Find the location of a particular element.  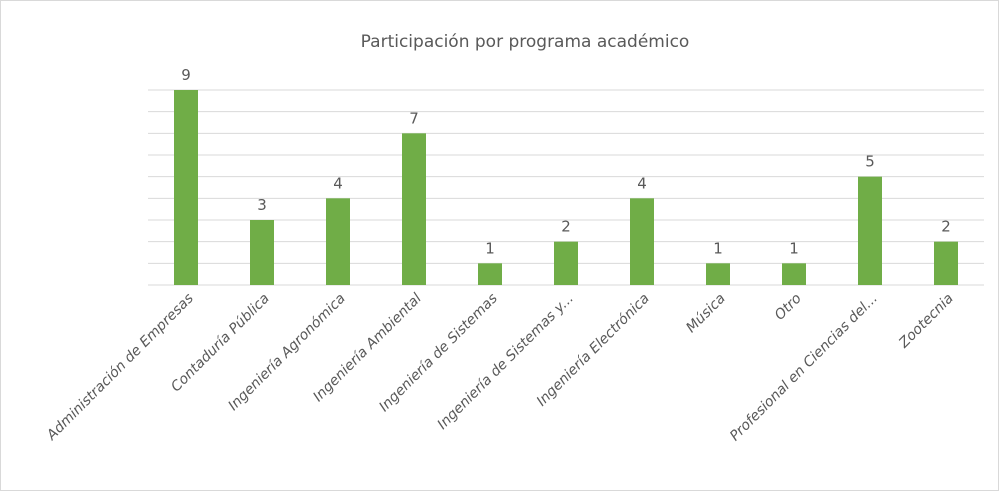

data-label: 7 is located at coordinates (414, 118).